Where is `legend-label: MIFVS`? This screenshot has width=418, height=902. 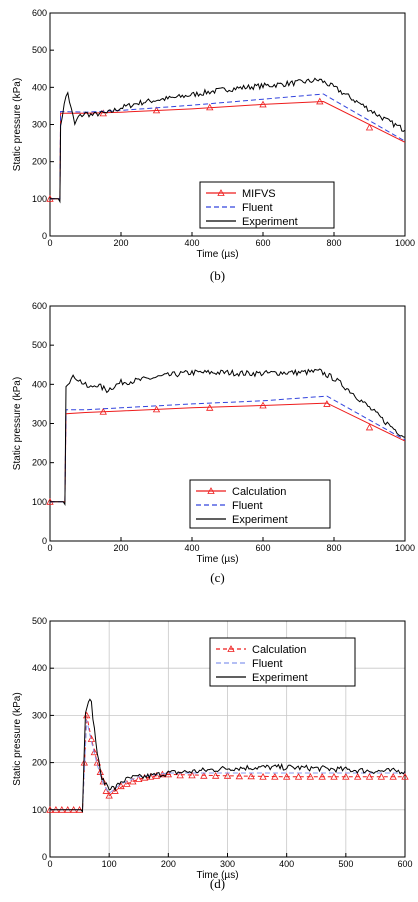
legend-label: MIFVS is located at coordinates (259, 194).